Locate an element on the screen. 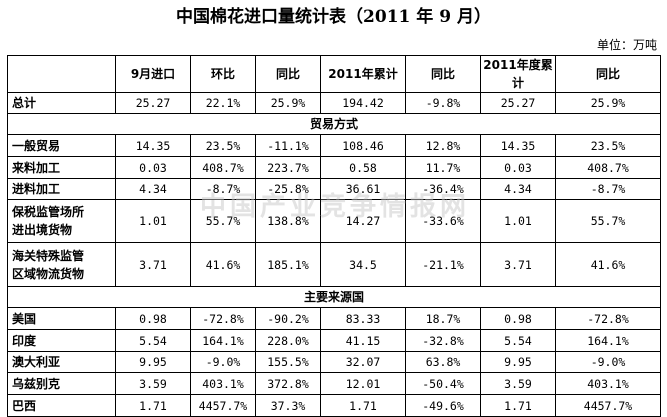  table-row: 印度 5.54 164.1% 228.0% 41.15 -32.8% 5.54 164.1% is located at coordinates (334, 340).